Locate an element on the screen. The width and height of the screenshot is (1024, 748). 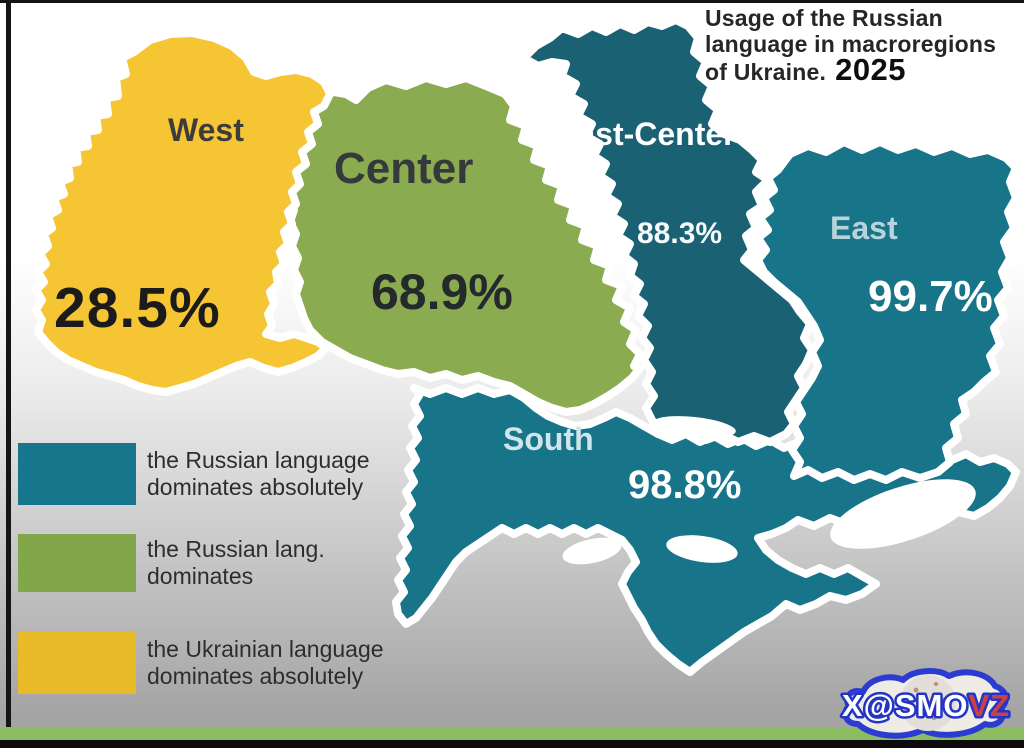
region-label-center: Center is located at coordinates (404, 168).